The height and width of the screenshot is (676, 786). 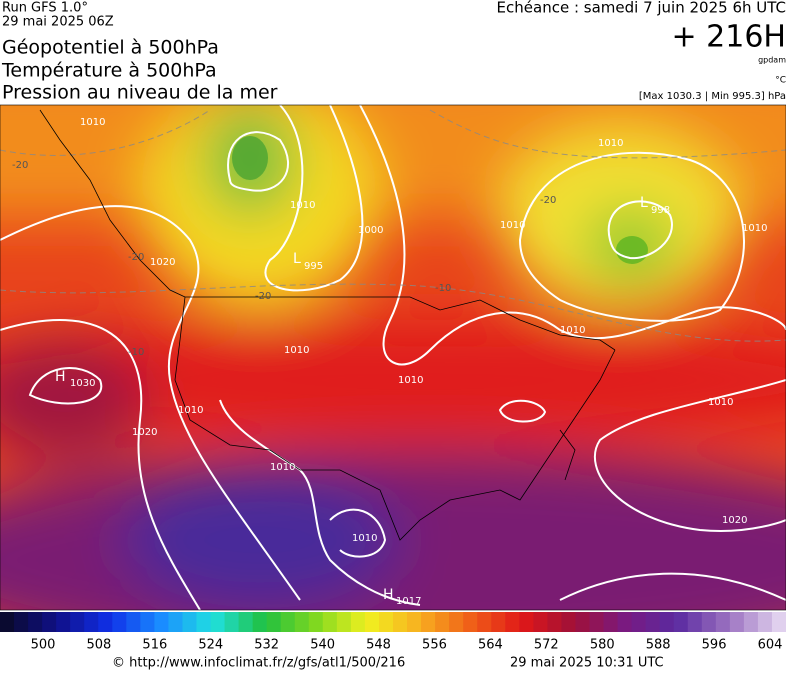 What do you see at coordinates (313, 266) in the screenshot?
I see `pressure-center-value: 995` at bounding box center [313, 266].